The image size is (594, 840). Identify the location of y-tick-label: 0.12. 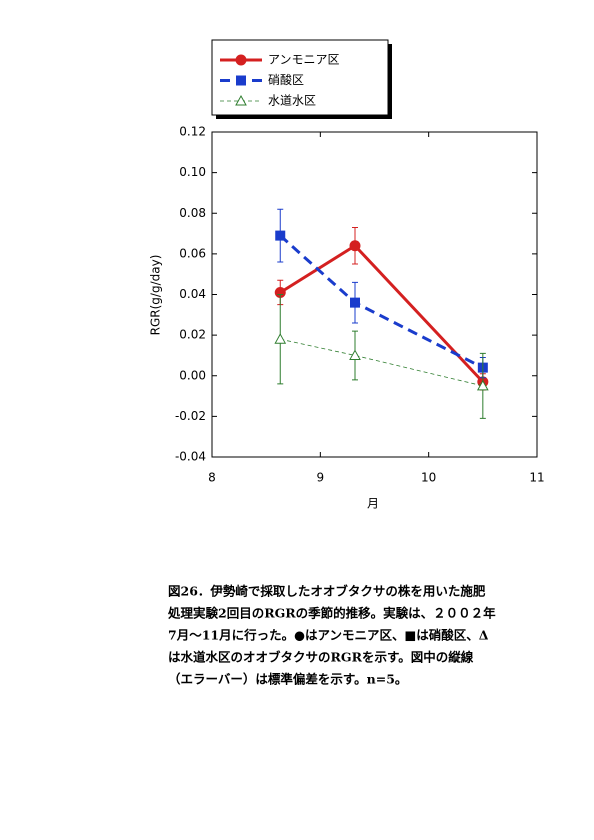
(192, 132).